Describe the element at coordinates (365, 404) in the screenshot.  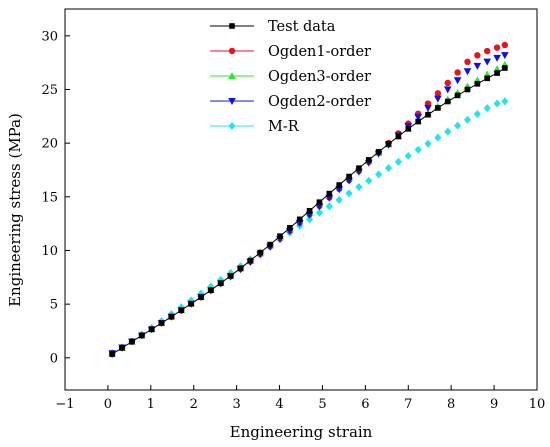
I see `x-tick-label: 6` at that location.